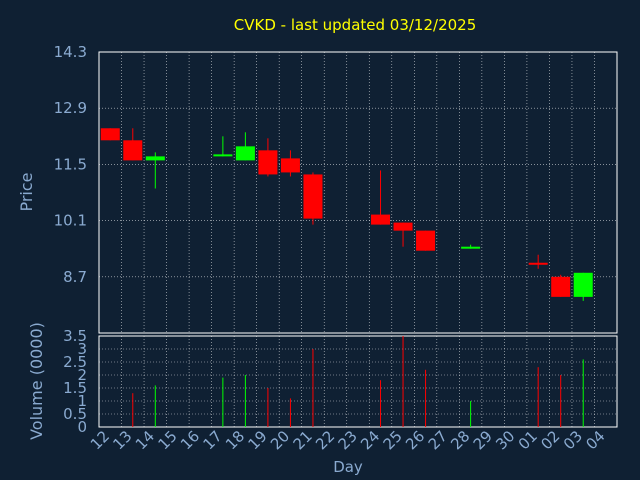 This screenshot has height=480, width=640. What do you see at coordinates (75, 277) in the screenshot?
I see `price-tick-label: 8.7` at bounding box center [75, 277].